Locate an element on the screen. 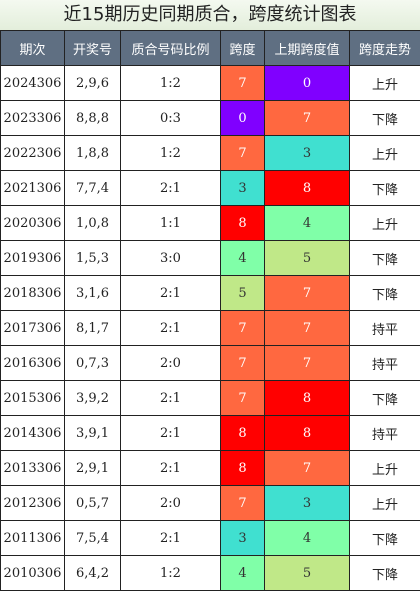 This screenshot has height=591, width=420. period-cell: 2017306 is located at coordinates (33, 328).